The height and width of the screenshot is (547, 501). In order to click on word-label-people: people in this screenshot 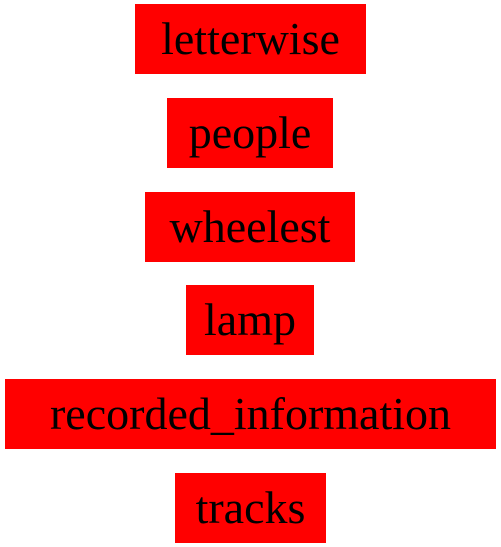, I will do `click(250, 133)`.